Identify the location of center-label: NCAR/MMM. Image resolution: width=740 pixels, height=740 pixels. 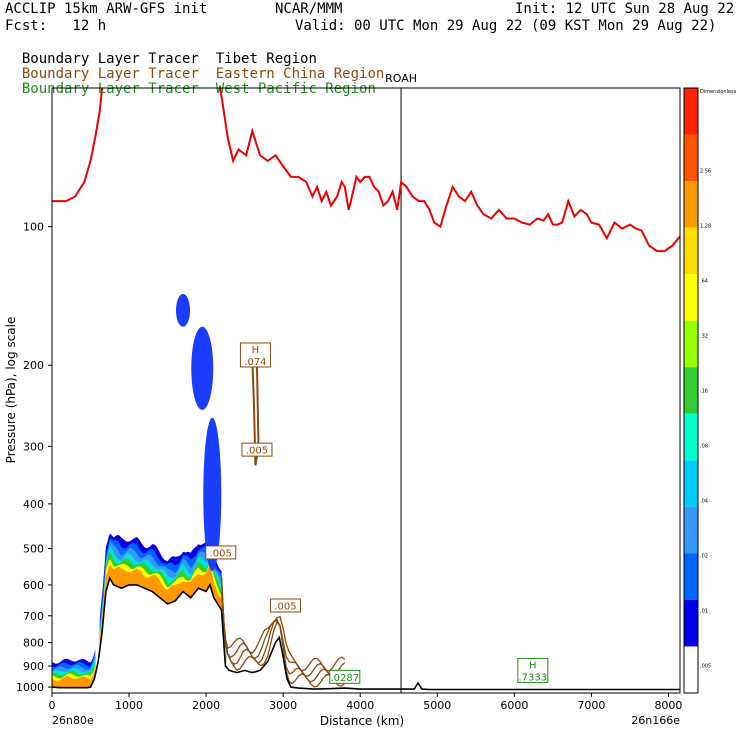
(309, 9).